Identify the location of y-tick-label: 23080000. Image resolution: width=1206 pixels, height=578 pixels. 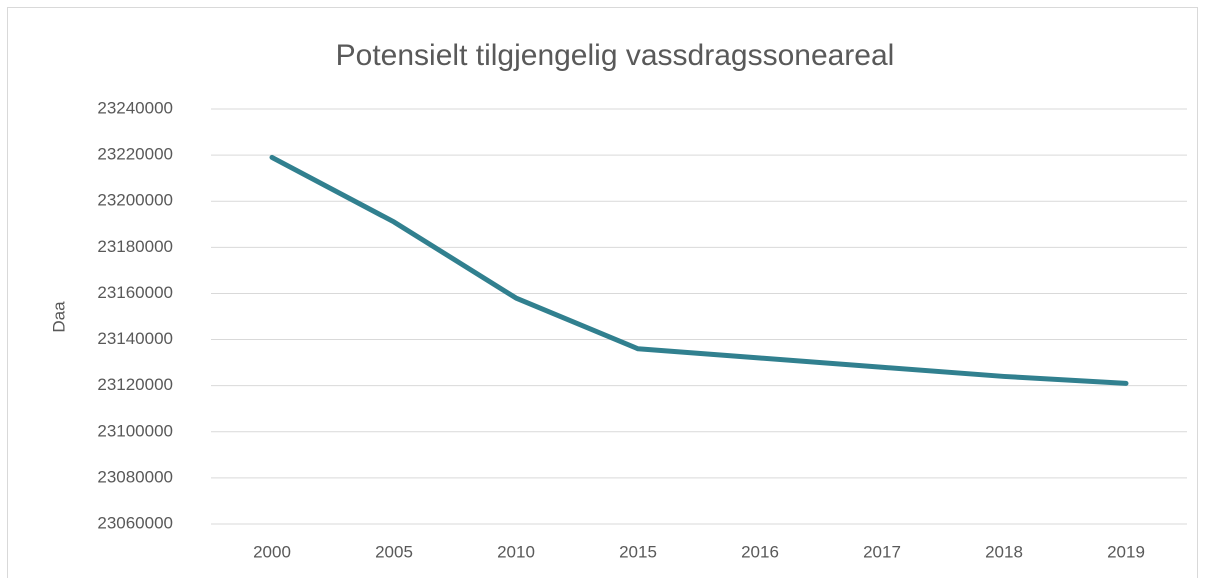
(135, 476).